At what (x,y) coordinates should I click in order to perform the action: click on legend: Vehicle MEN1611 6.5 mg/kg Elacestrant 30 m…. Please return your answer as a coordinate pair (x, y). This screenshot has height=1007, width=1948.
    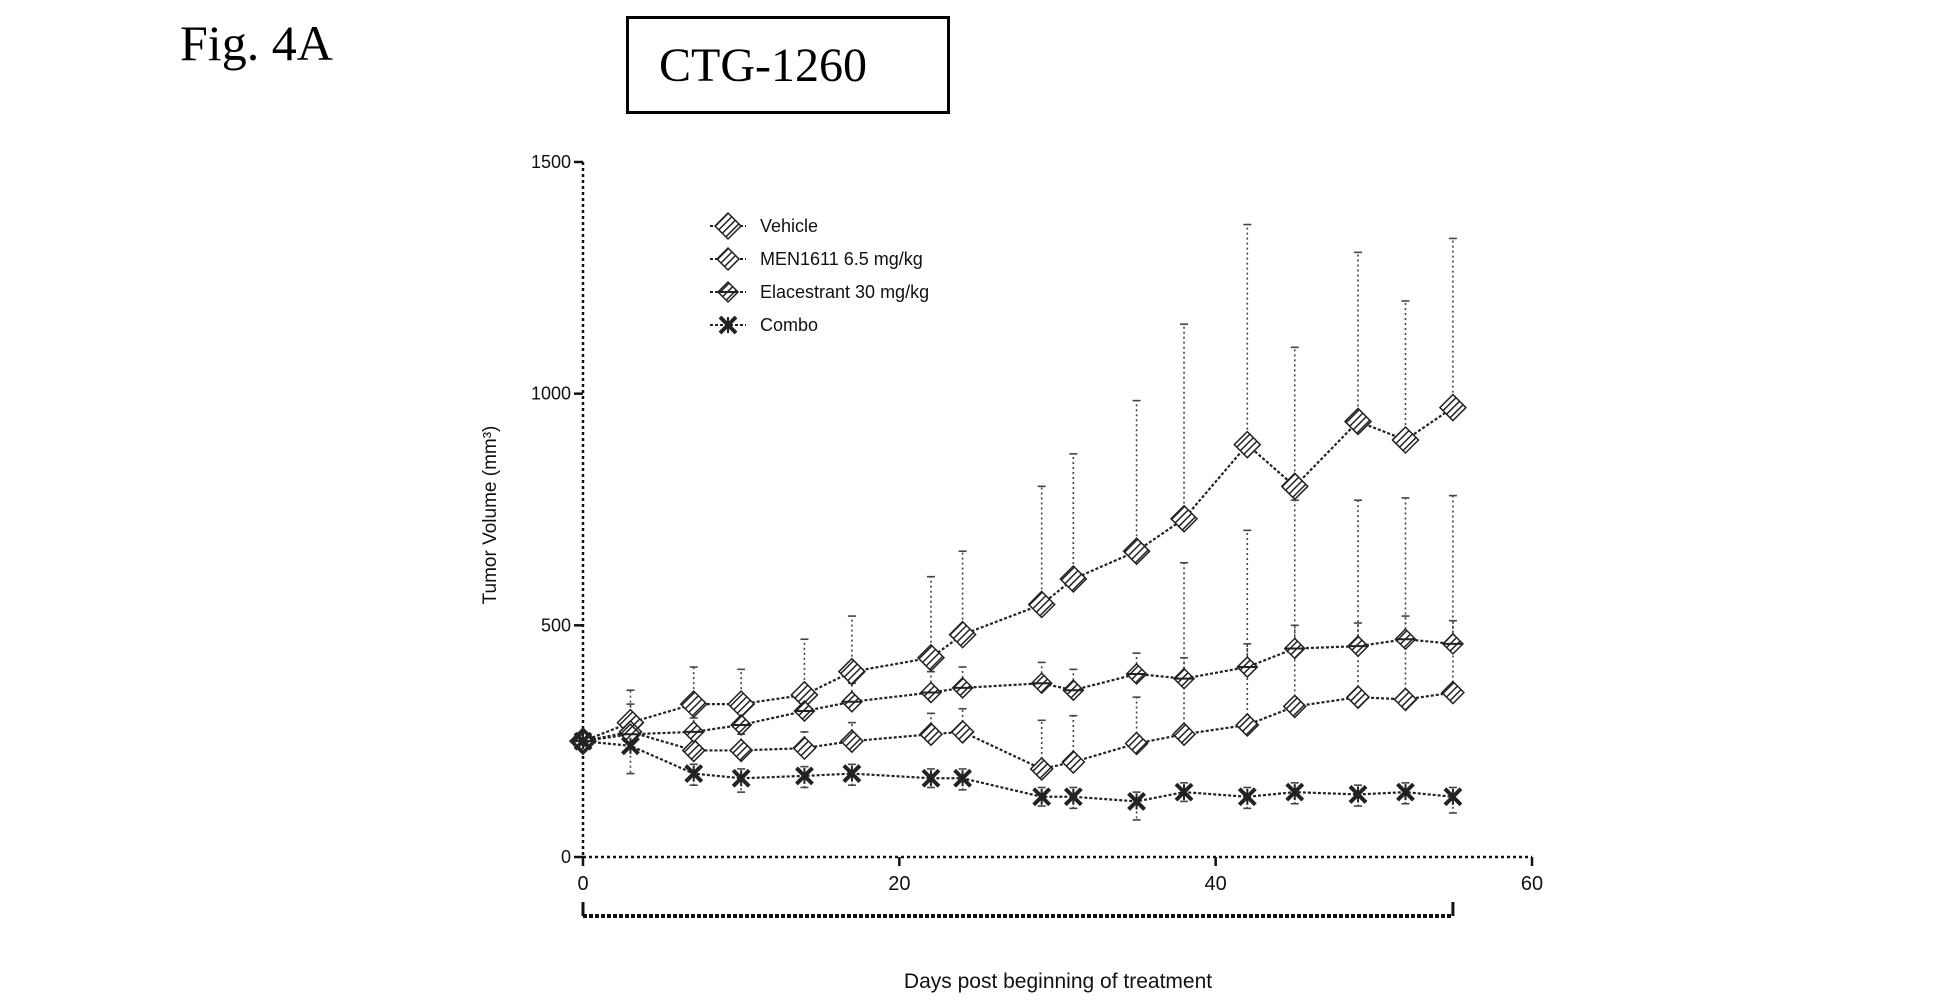
    Looking at the image, I should click on (819, 273).